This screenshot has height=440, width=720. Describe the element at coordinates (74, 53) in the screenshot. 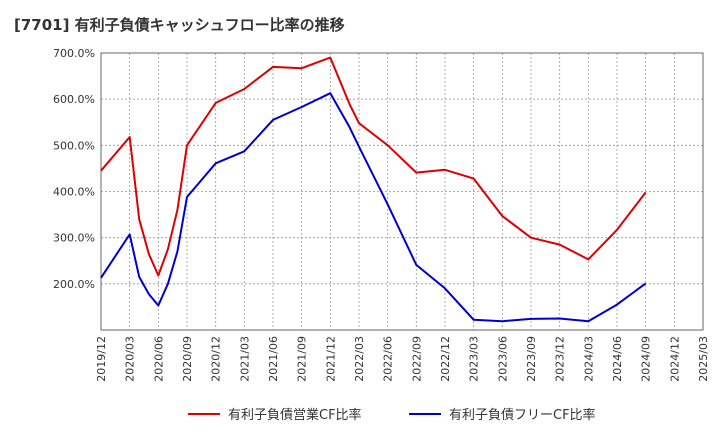

I see `y-tick-label: 700.0%` at that location.